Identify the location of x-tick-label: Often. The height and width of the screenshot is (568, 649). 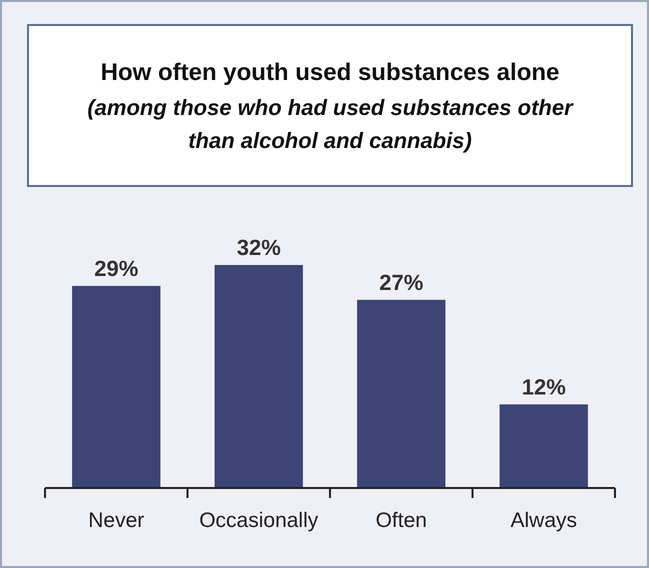
(401, 520).